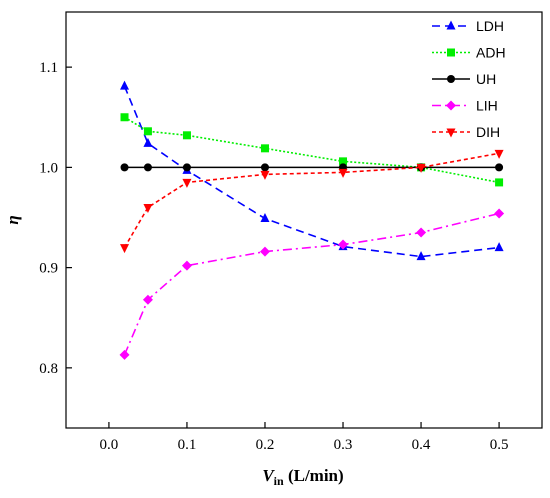 Image resolution: width=550 pixels, height=498 pixels. I want to click on legend-label-lih: LIH, so click(487, 106).